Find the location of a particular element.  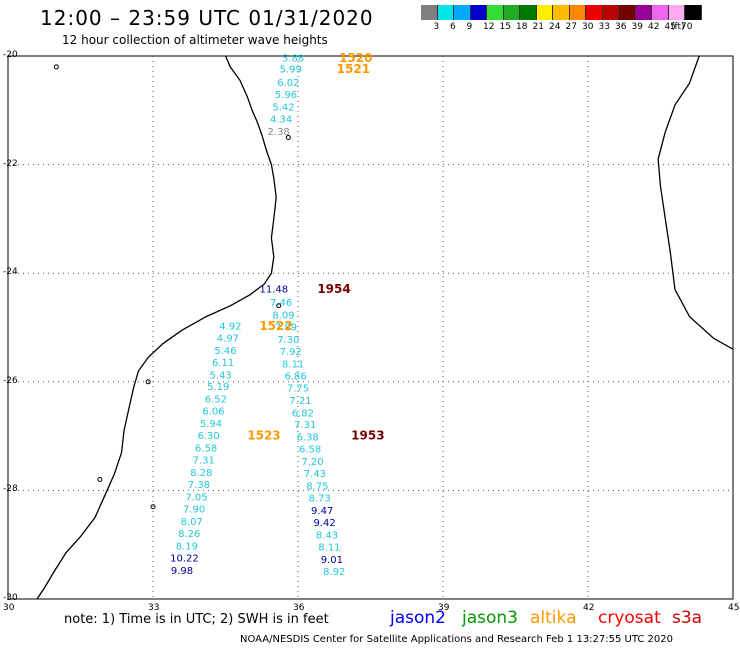

wave-height-value: 6.30 is located at coordinates (208, 436).